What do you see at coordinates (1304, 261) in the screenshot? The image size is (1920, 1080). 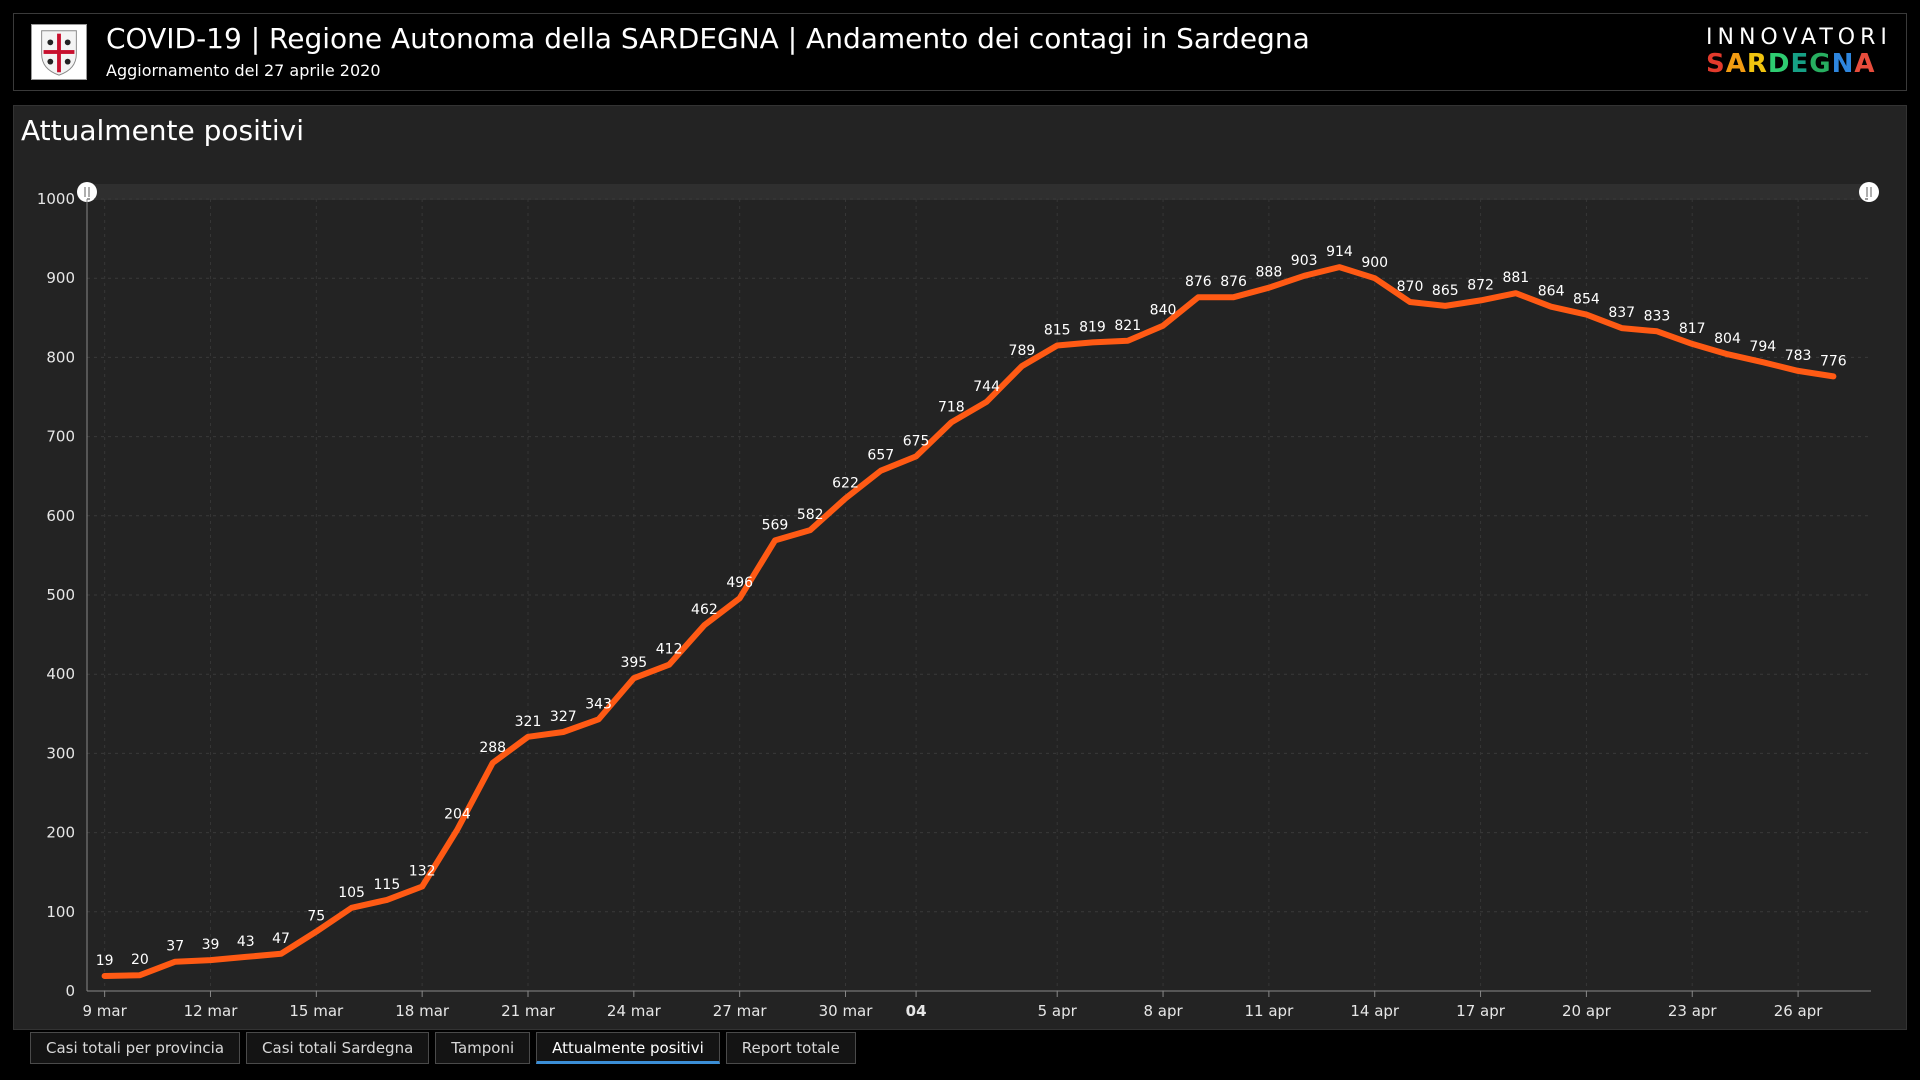 I see `data-label: 903` at bounding box center [1304, 261].